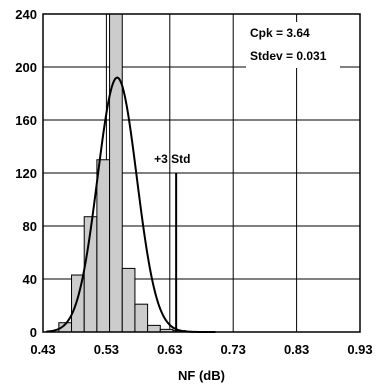  I want to click on y-tick-label: 160, so click(26, 120).